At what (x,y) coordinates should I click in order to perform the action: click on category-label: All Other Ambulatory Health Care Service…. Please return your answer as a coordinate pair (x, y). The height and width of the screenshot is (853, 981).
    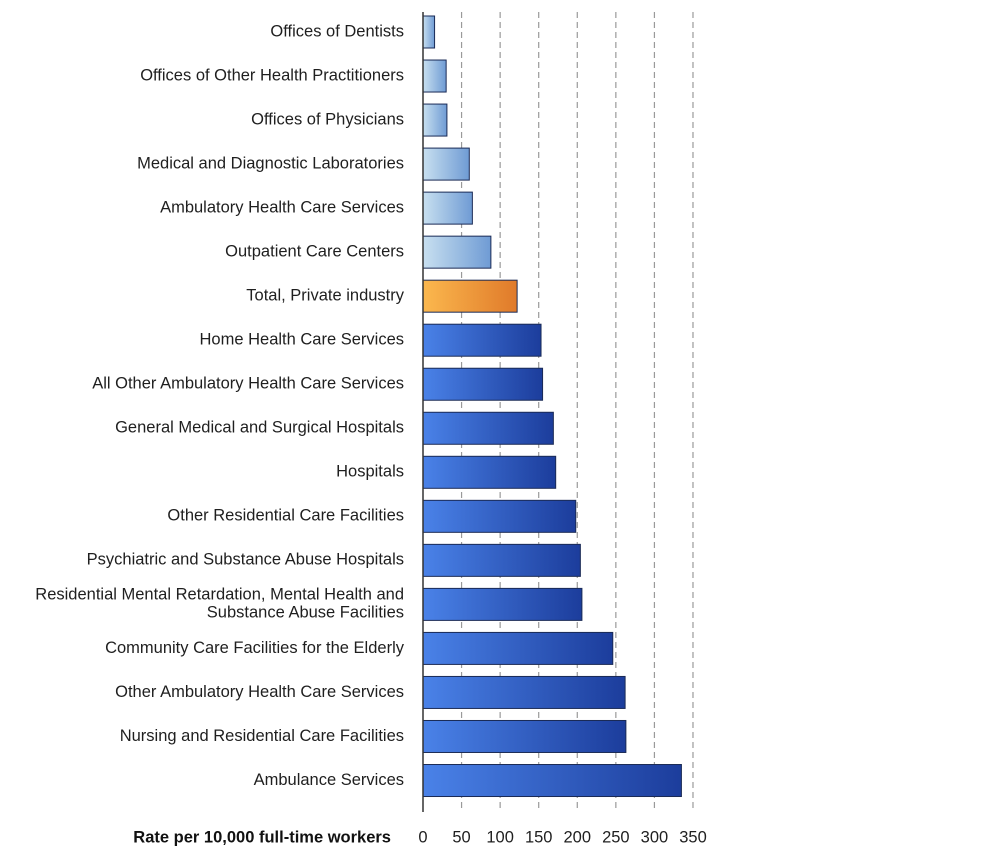
    Looking at the image, I should click on (248, 384).